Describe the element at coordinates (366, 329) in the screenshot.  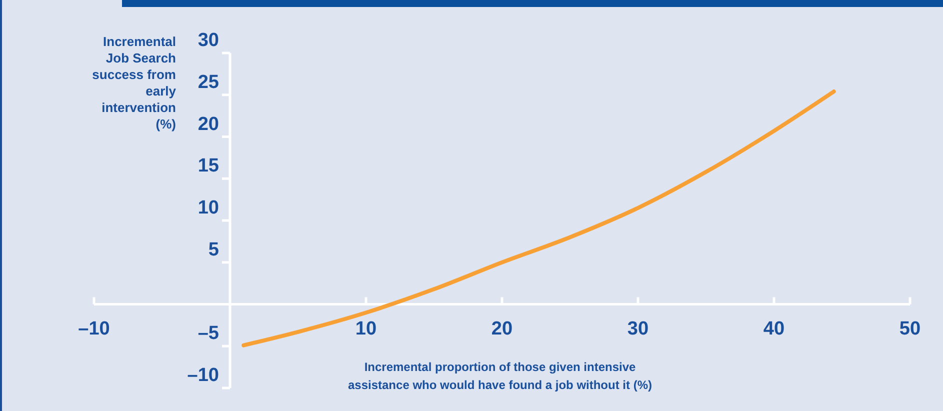
I see `x-tick-label: 10` at that location.